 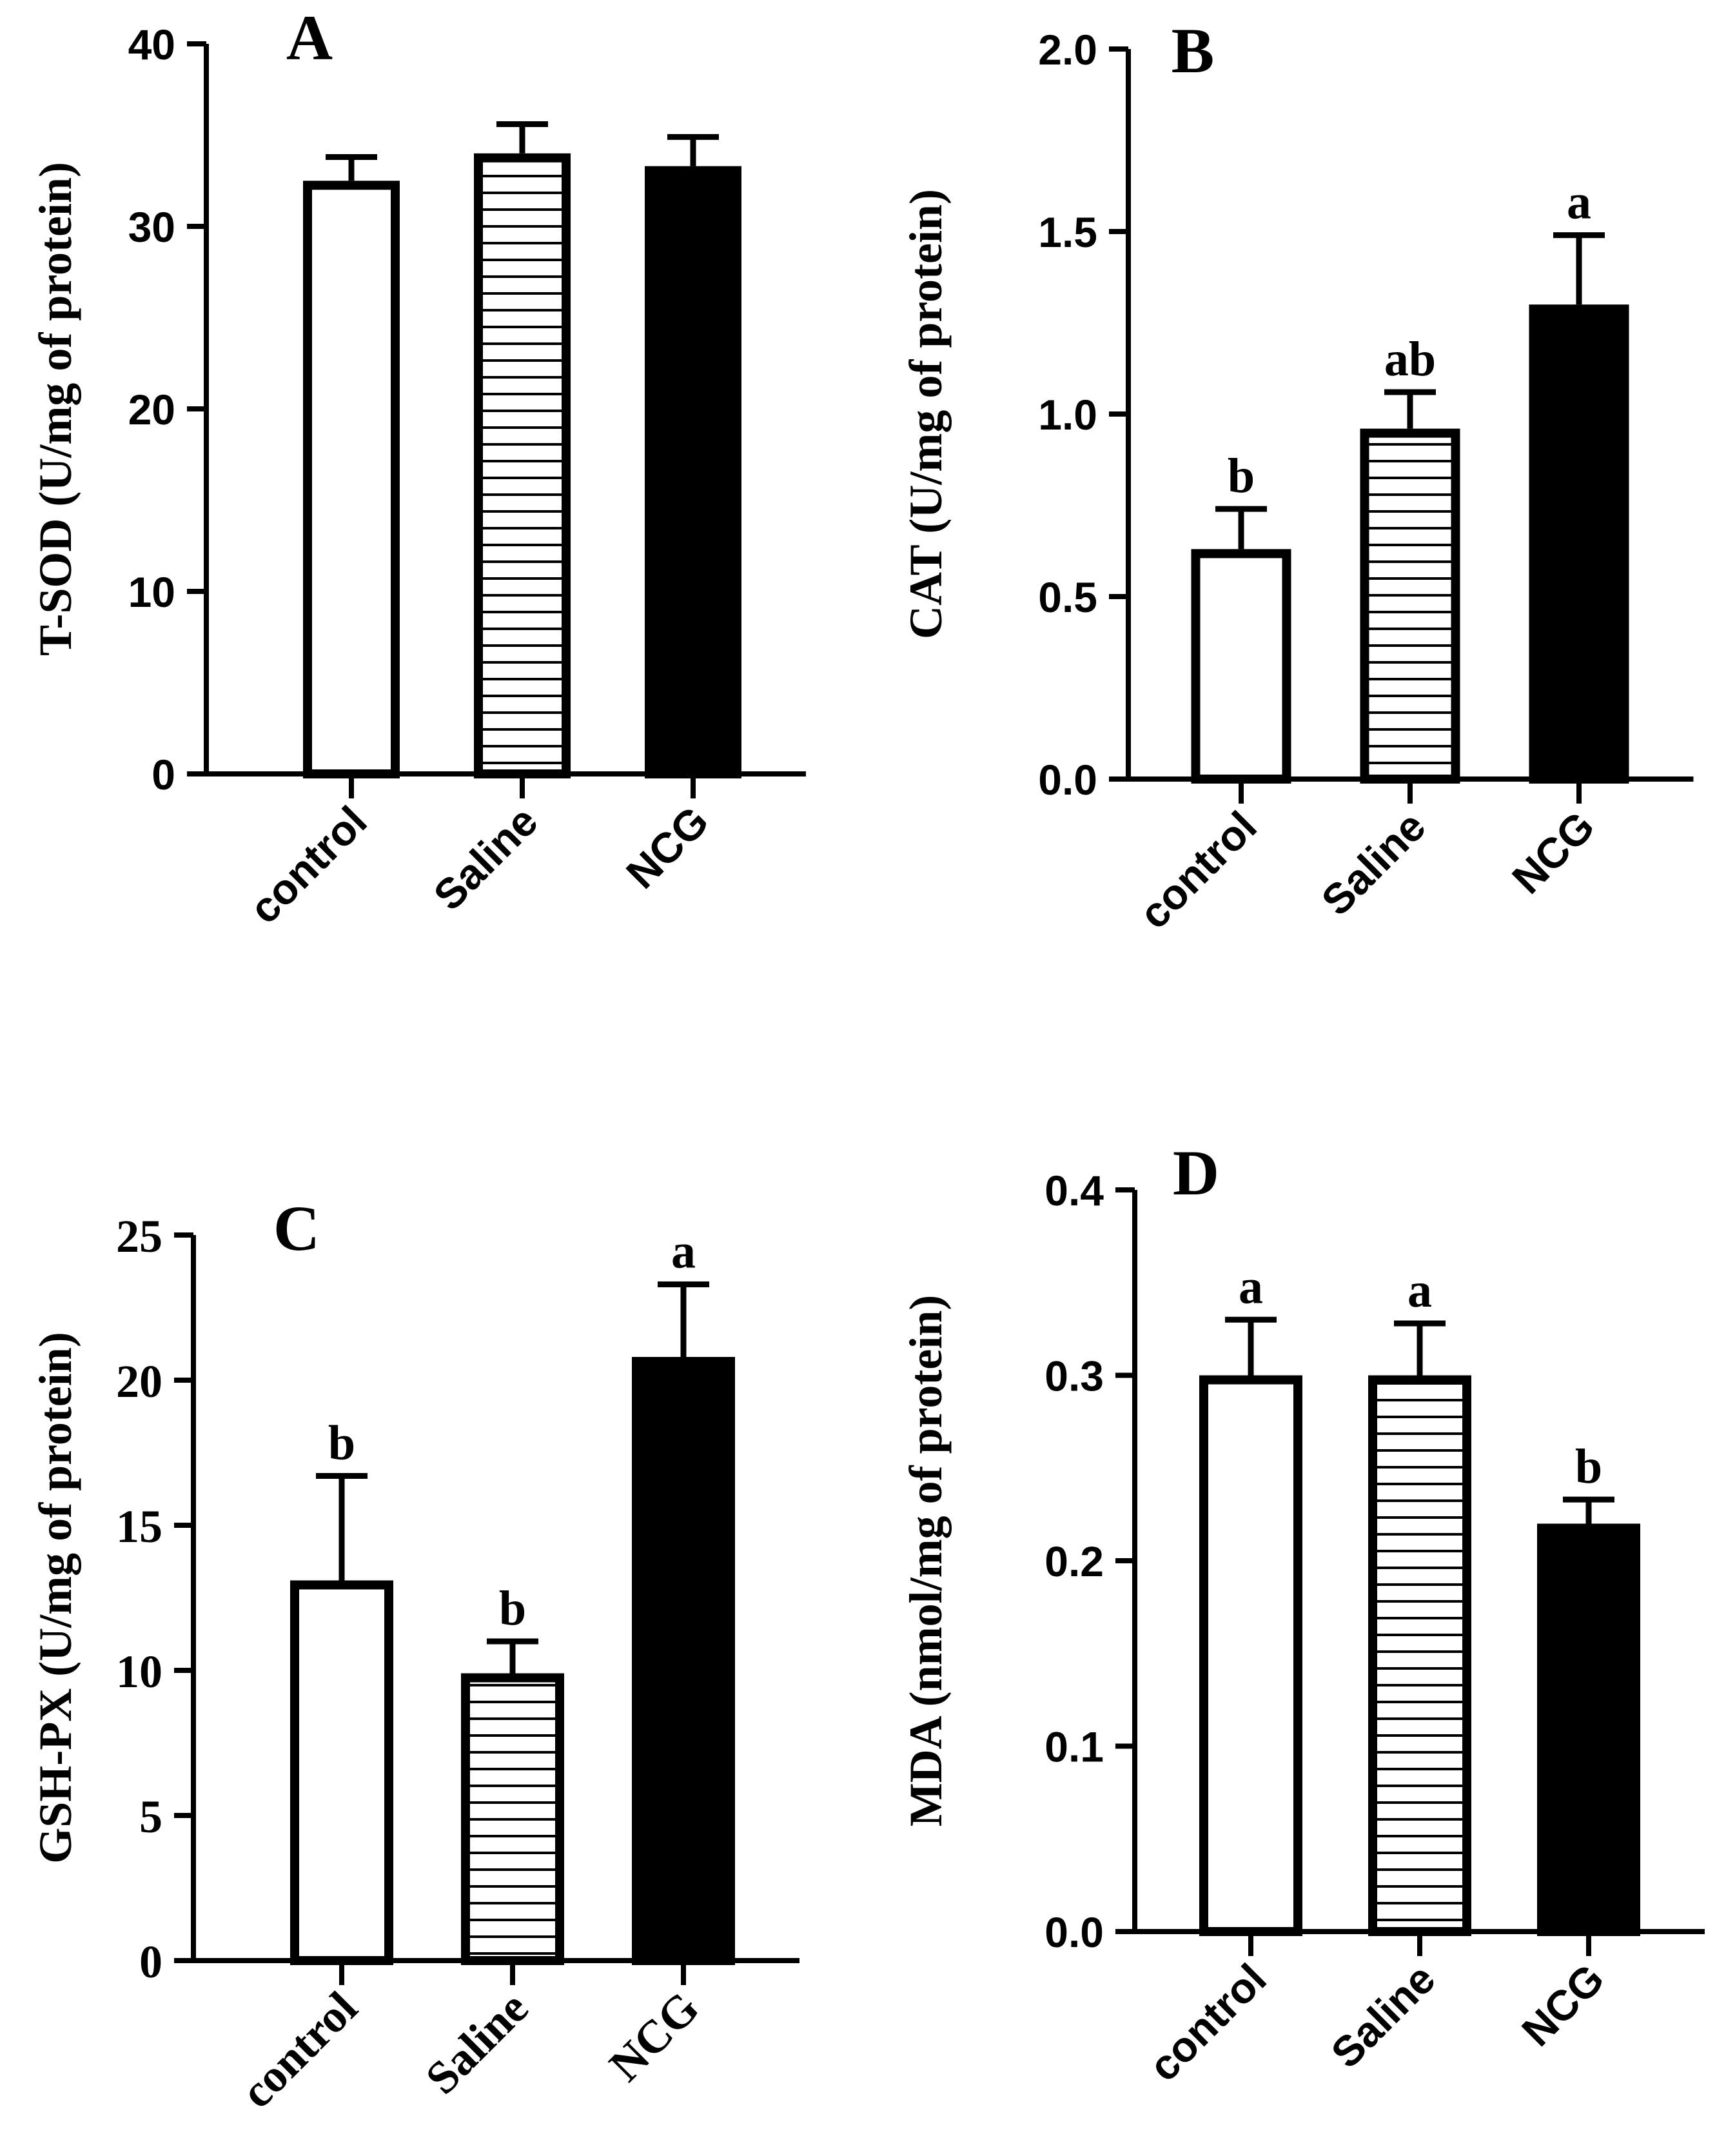 I want to click on significance-label: ab, so click(x=1410, y=359).